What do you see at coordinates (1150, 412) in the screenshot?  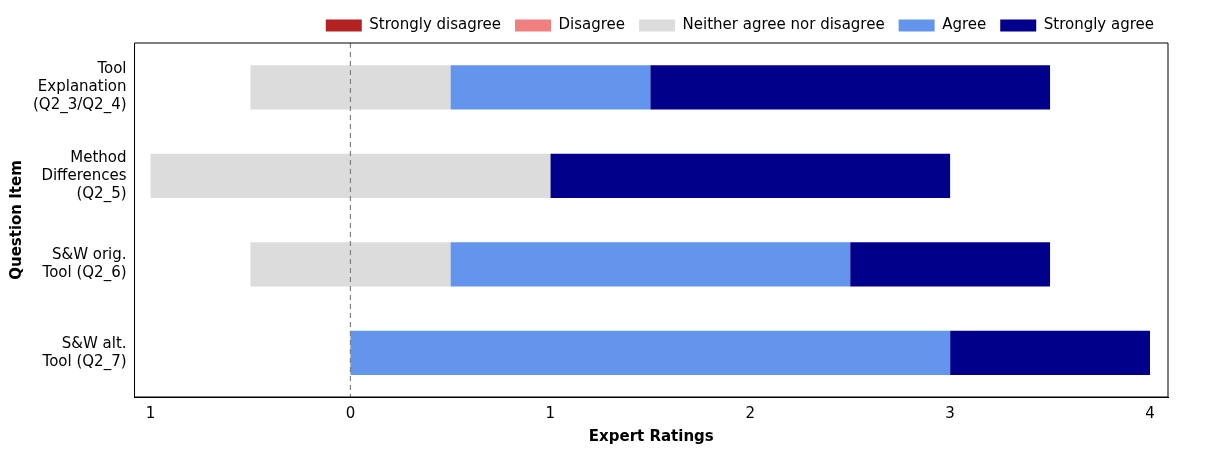 I see `x-tick-label: 4` at bounding box center [1150, 412].